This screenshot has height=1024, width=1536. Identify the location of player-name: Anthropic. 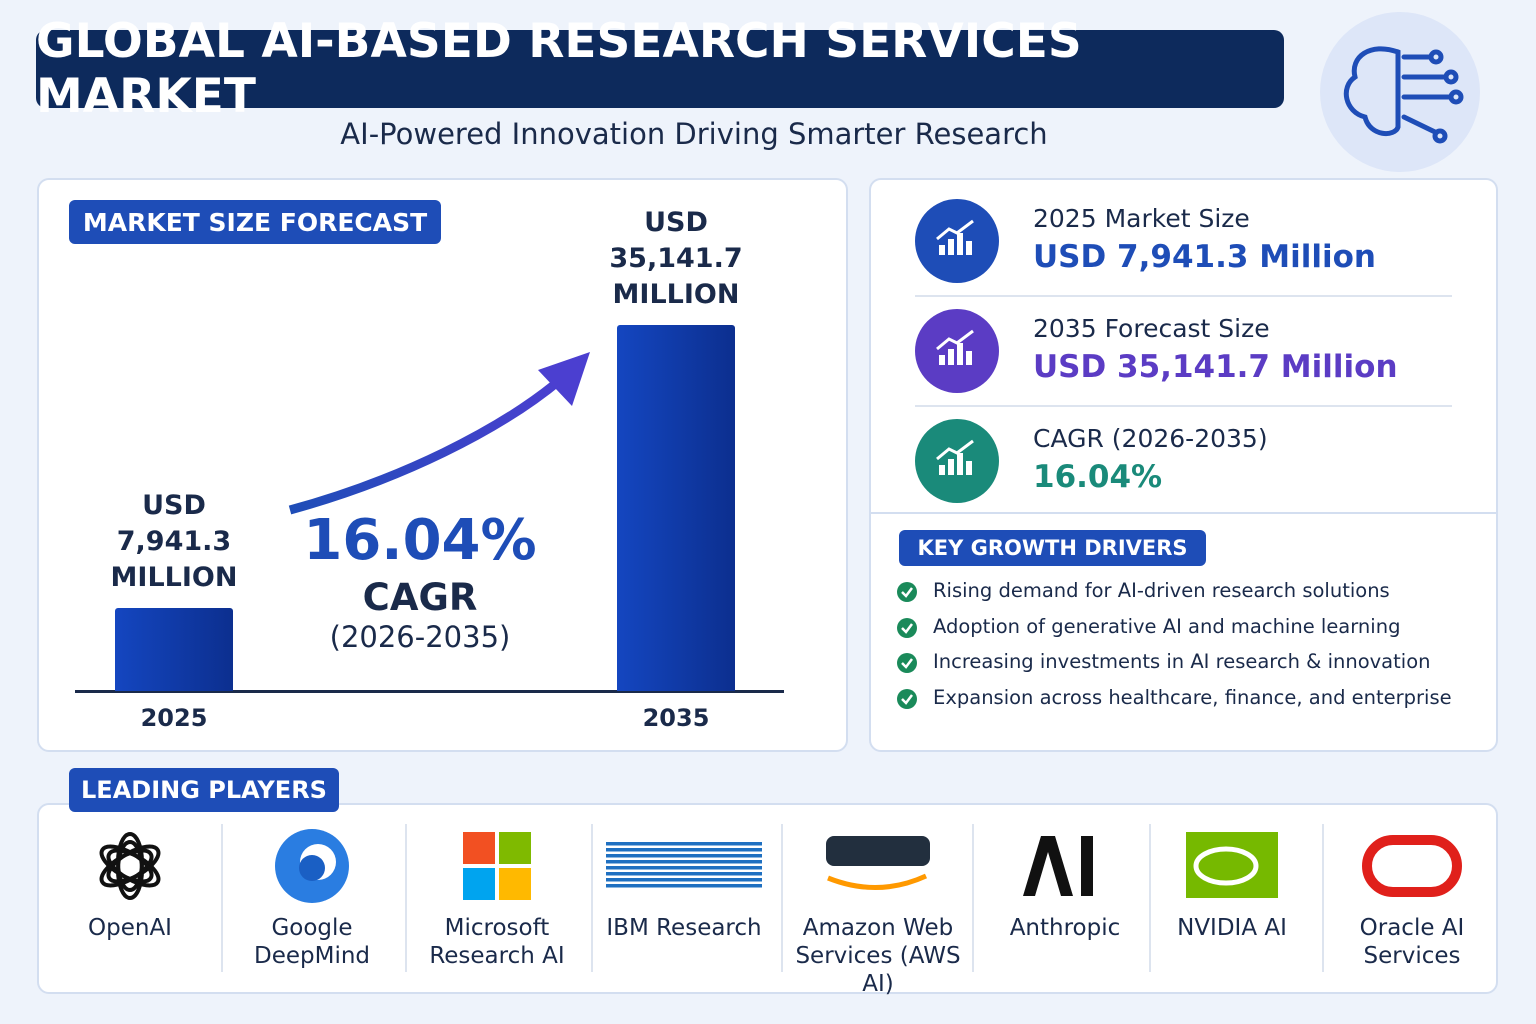
(1065, 928).